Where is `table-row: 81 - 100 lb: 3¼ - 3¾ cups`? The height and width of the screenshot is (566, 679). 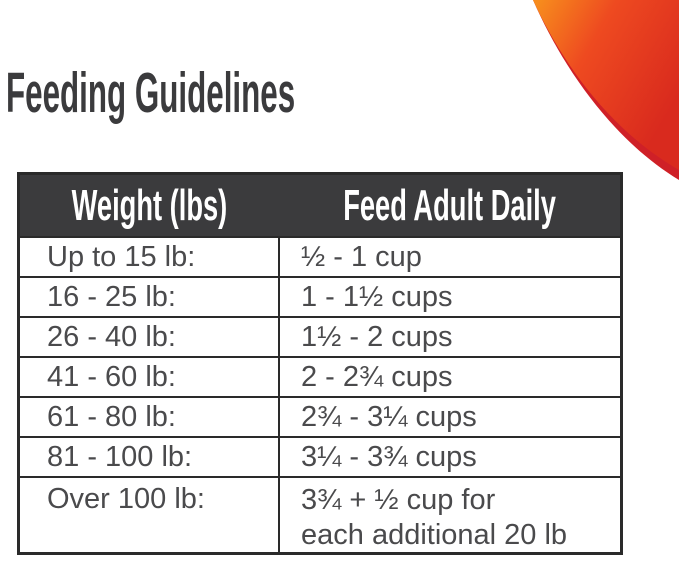 table-row: 81 - 100 lb: 3¼ - 3¾ cups is located at coordinates (320, 456).